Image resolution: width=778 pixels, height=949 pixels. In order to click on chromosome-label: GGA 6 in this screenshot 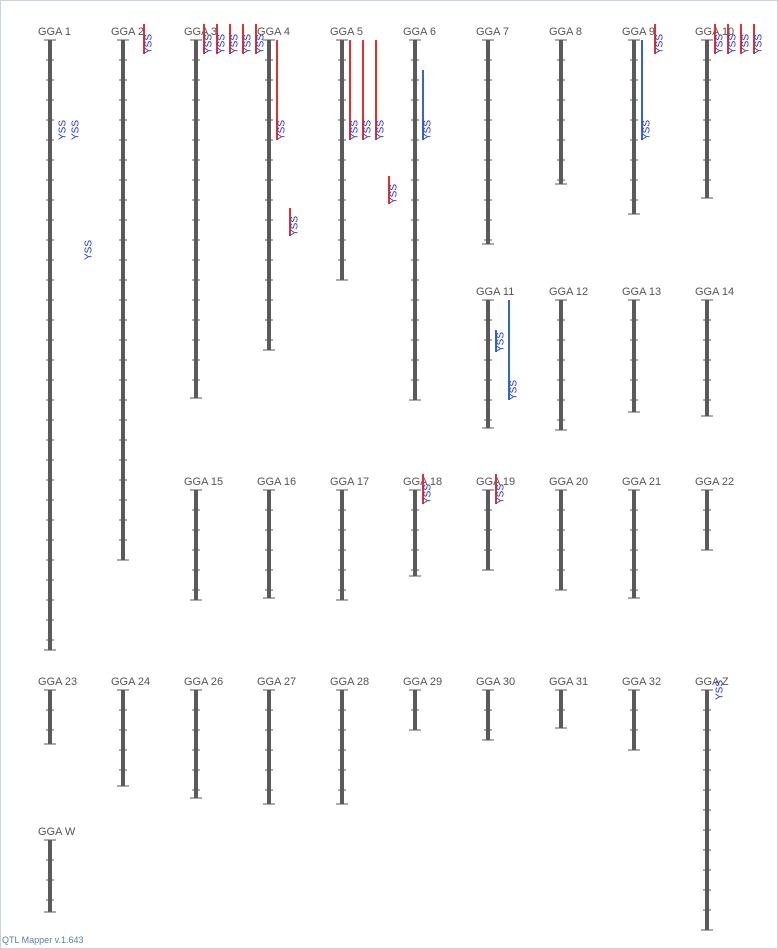, I will do `click(419, 32)`.